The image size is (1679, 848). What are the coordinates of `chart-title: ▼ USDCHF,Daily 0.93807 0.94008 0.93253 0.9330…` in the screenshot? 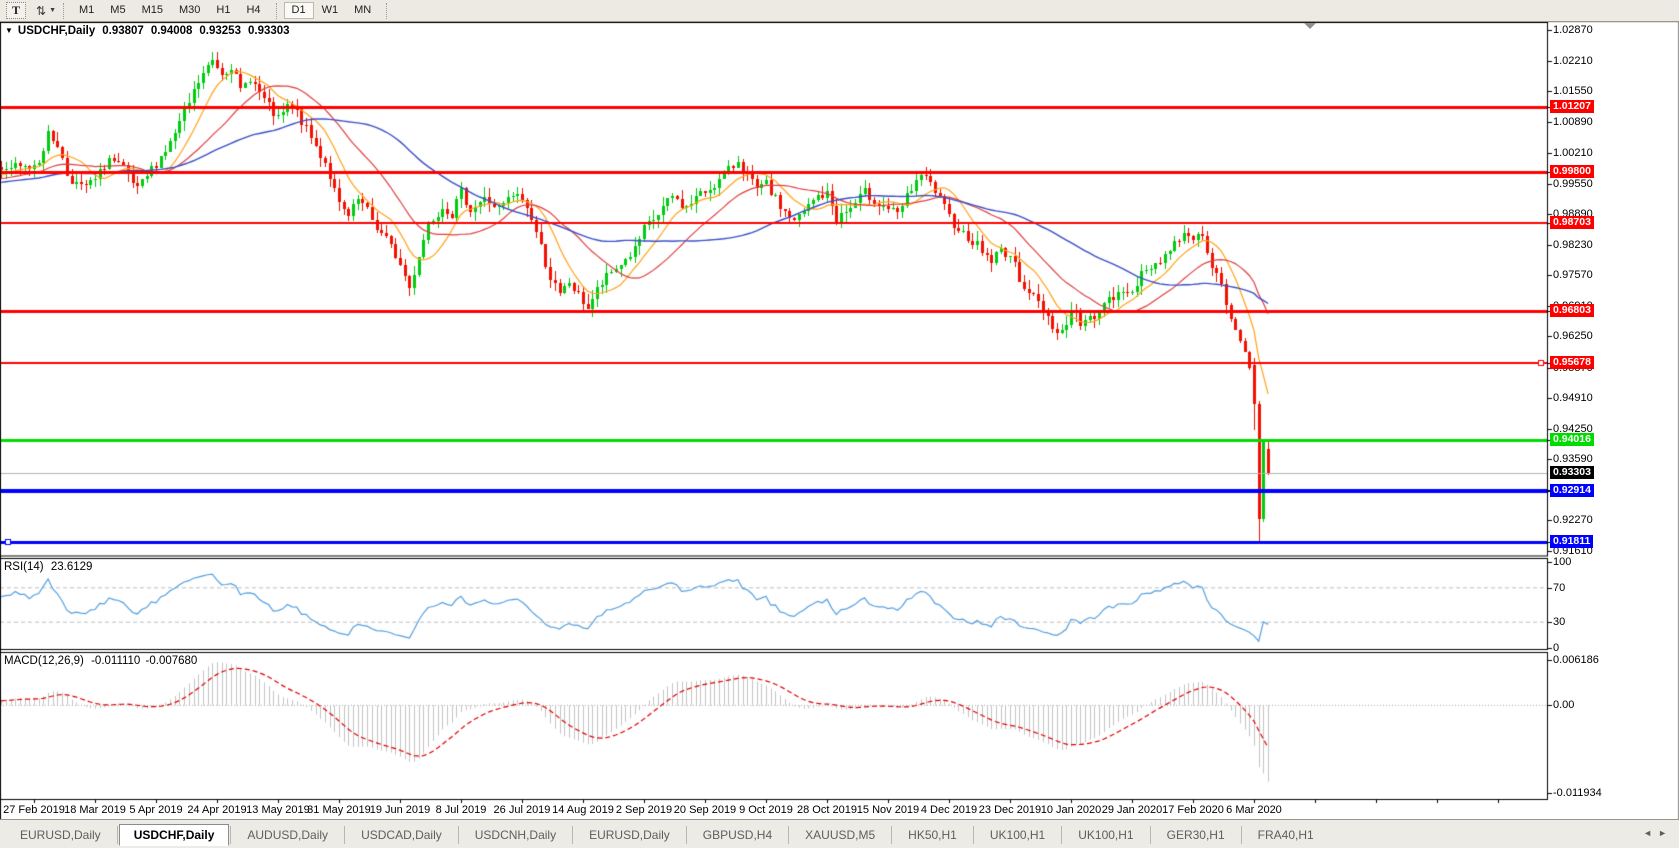 It's located at (147, 31).